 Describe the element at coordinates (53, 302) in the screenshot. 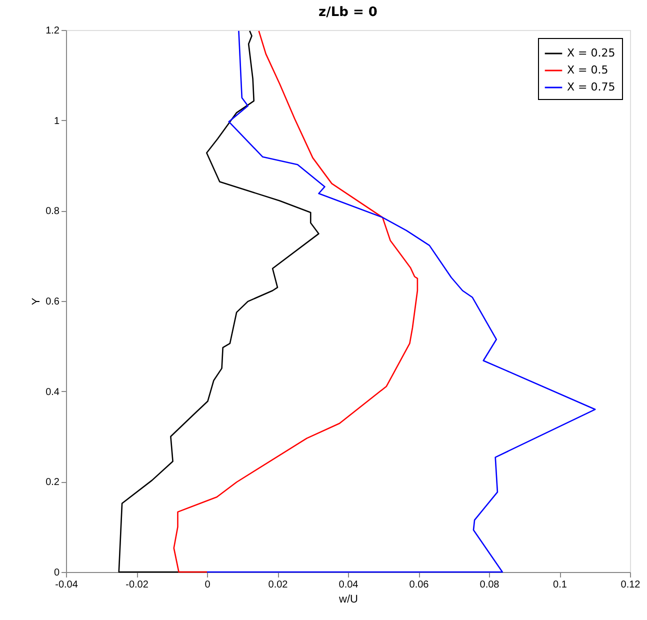

I see `y-tick-label: 0.6` at that location.